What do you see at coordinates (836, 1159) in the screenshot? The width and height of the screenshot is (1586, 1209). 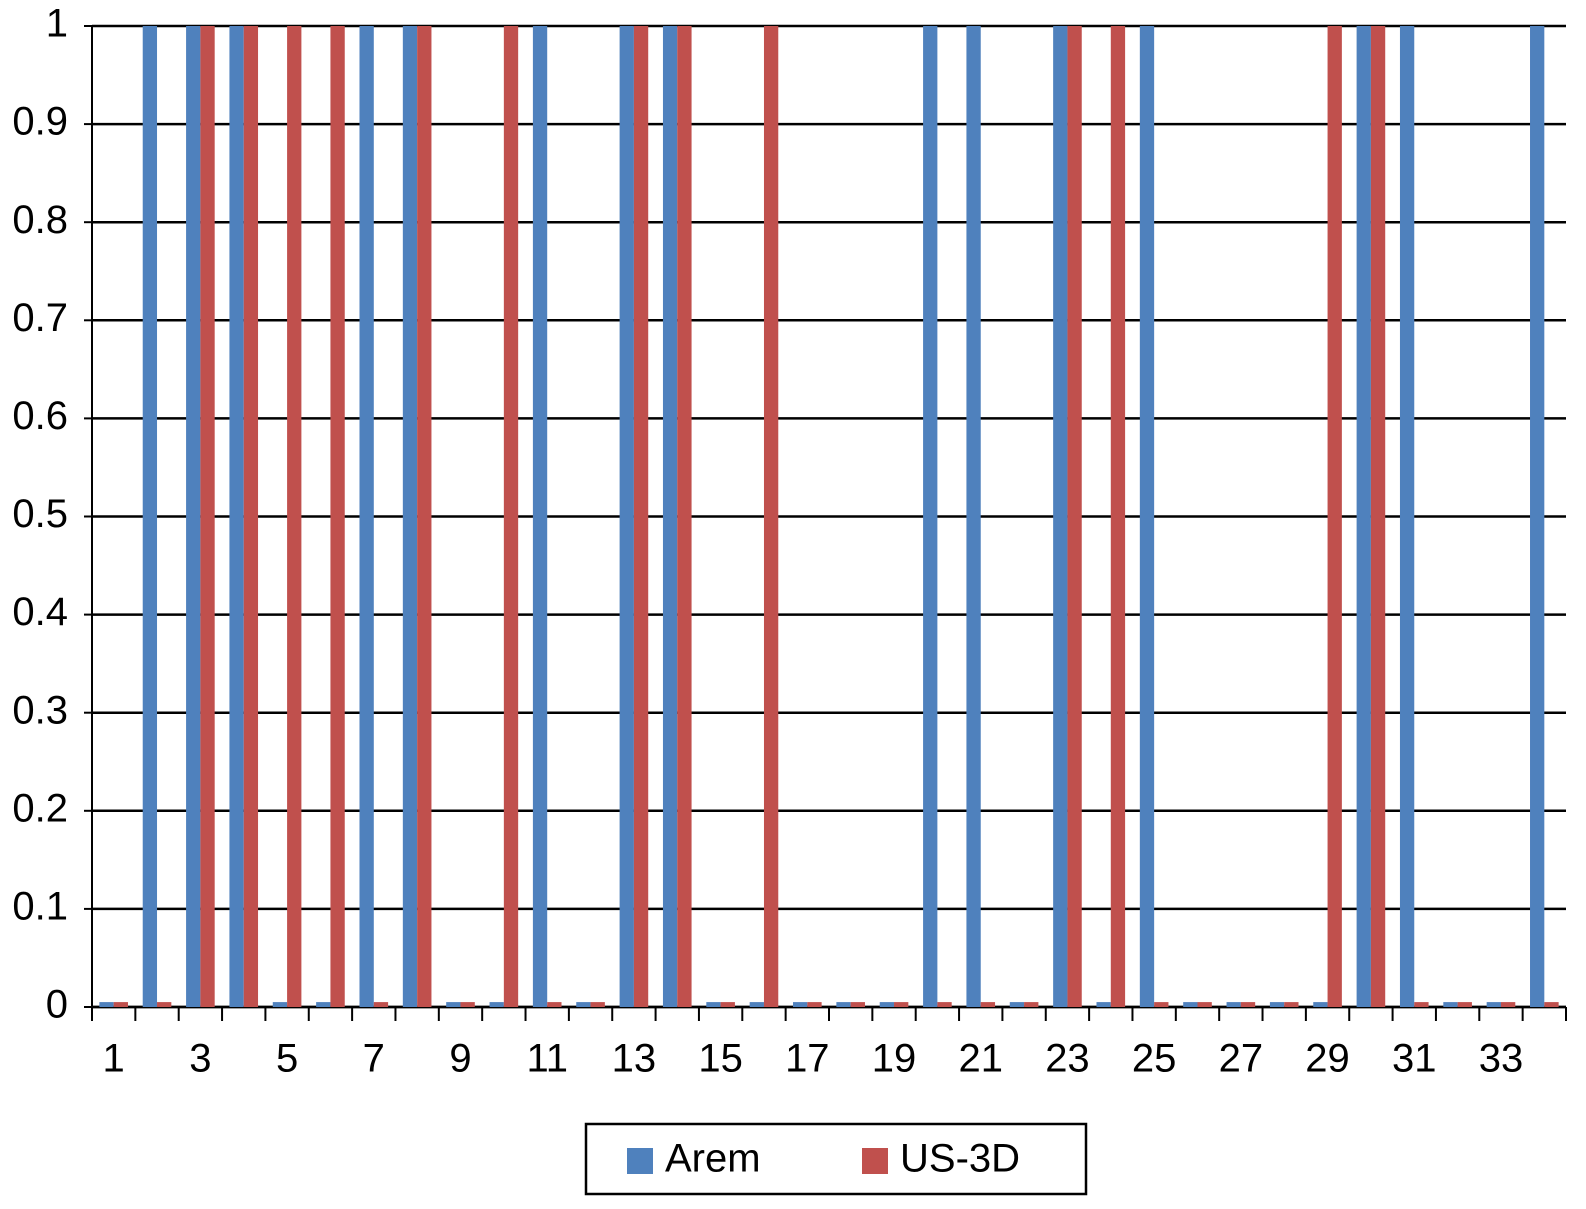 I see `legend-box` at bounding box center [836, 1159].